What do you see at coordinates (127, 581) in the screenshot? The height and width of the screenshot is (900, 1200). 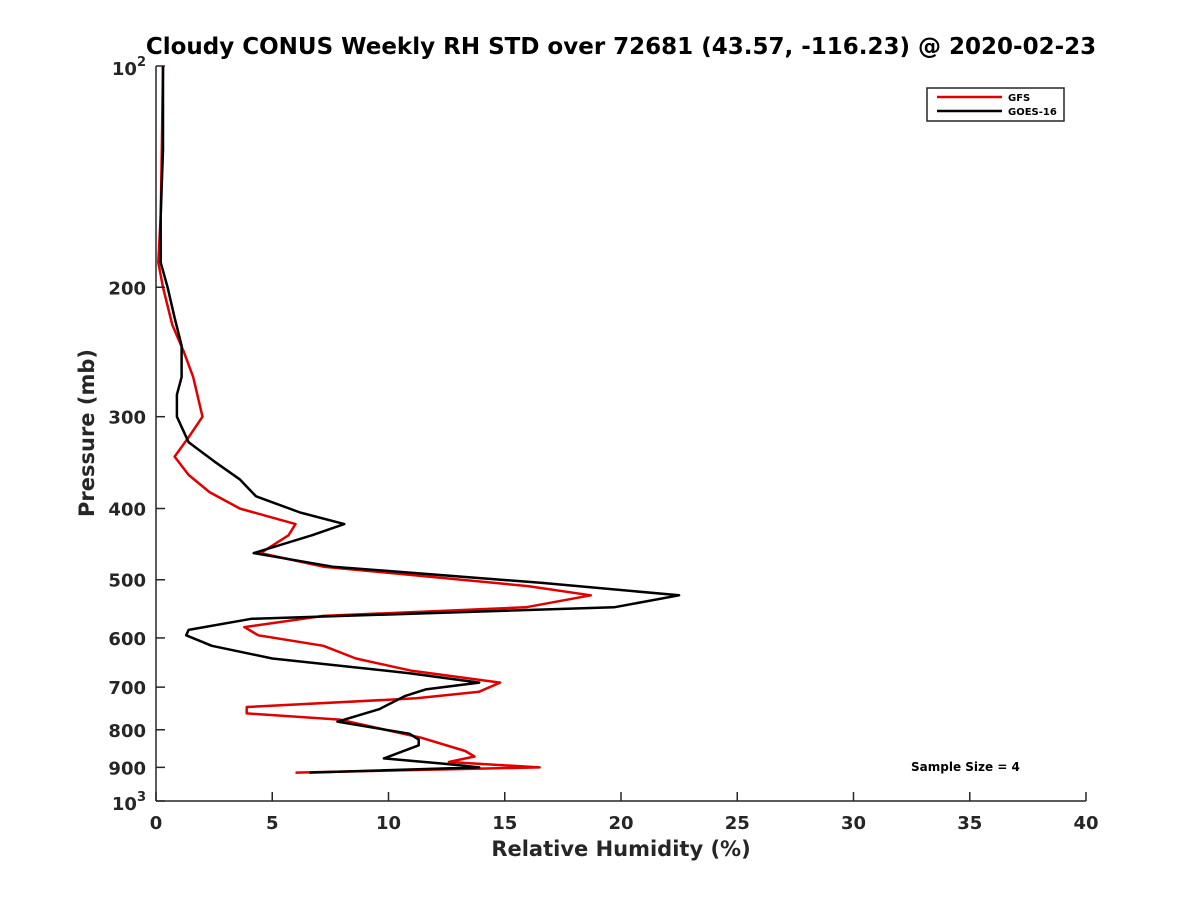 I see `y-tick-label: 500` at bounding box center [127, 581].